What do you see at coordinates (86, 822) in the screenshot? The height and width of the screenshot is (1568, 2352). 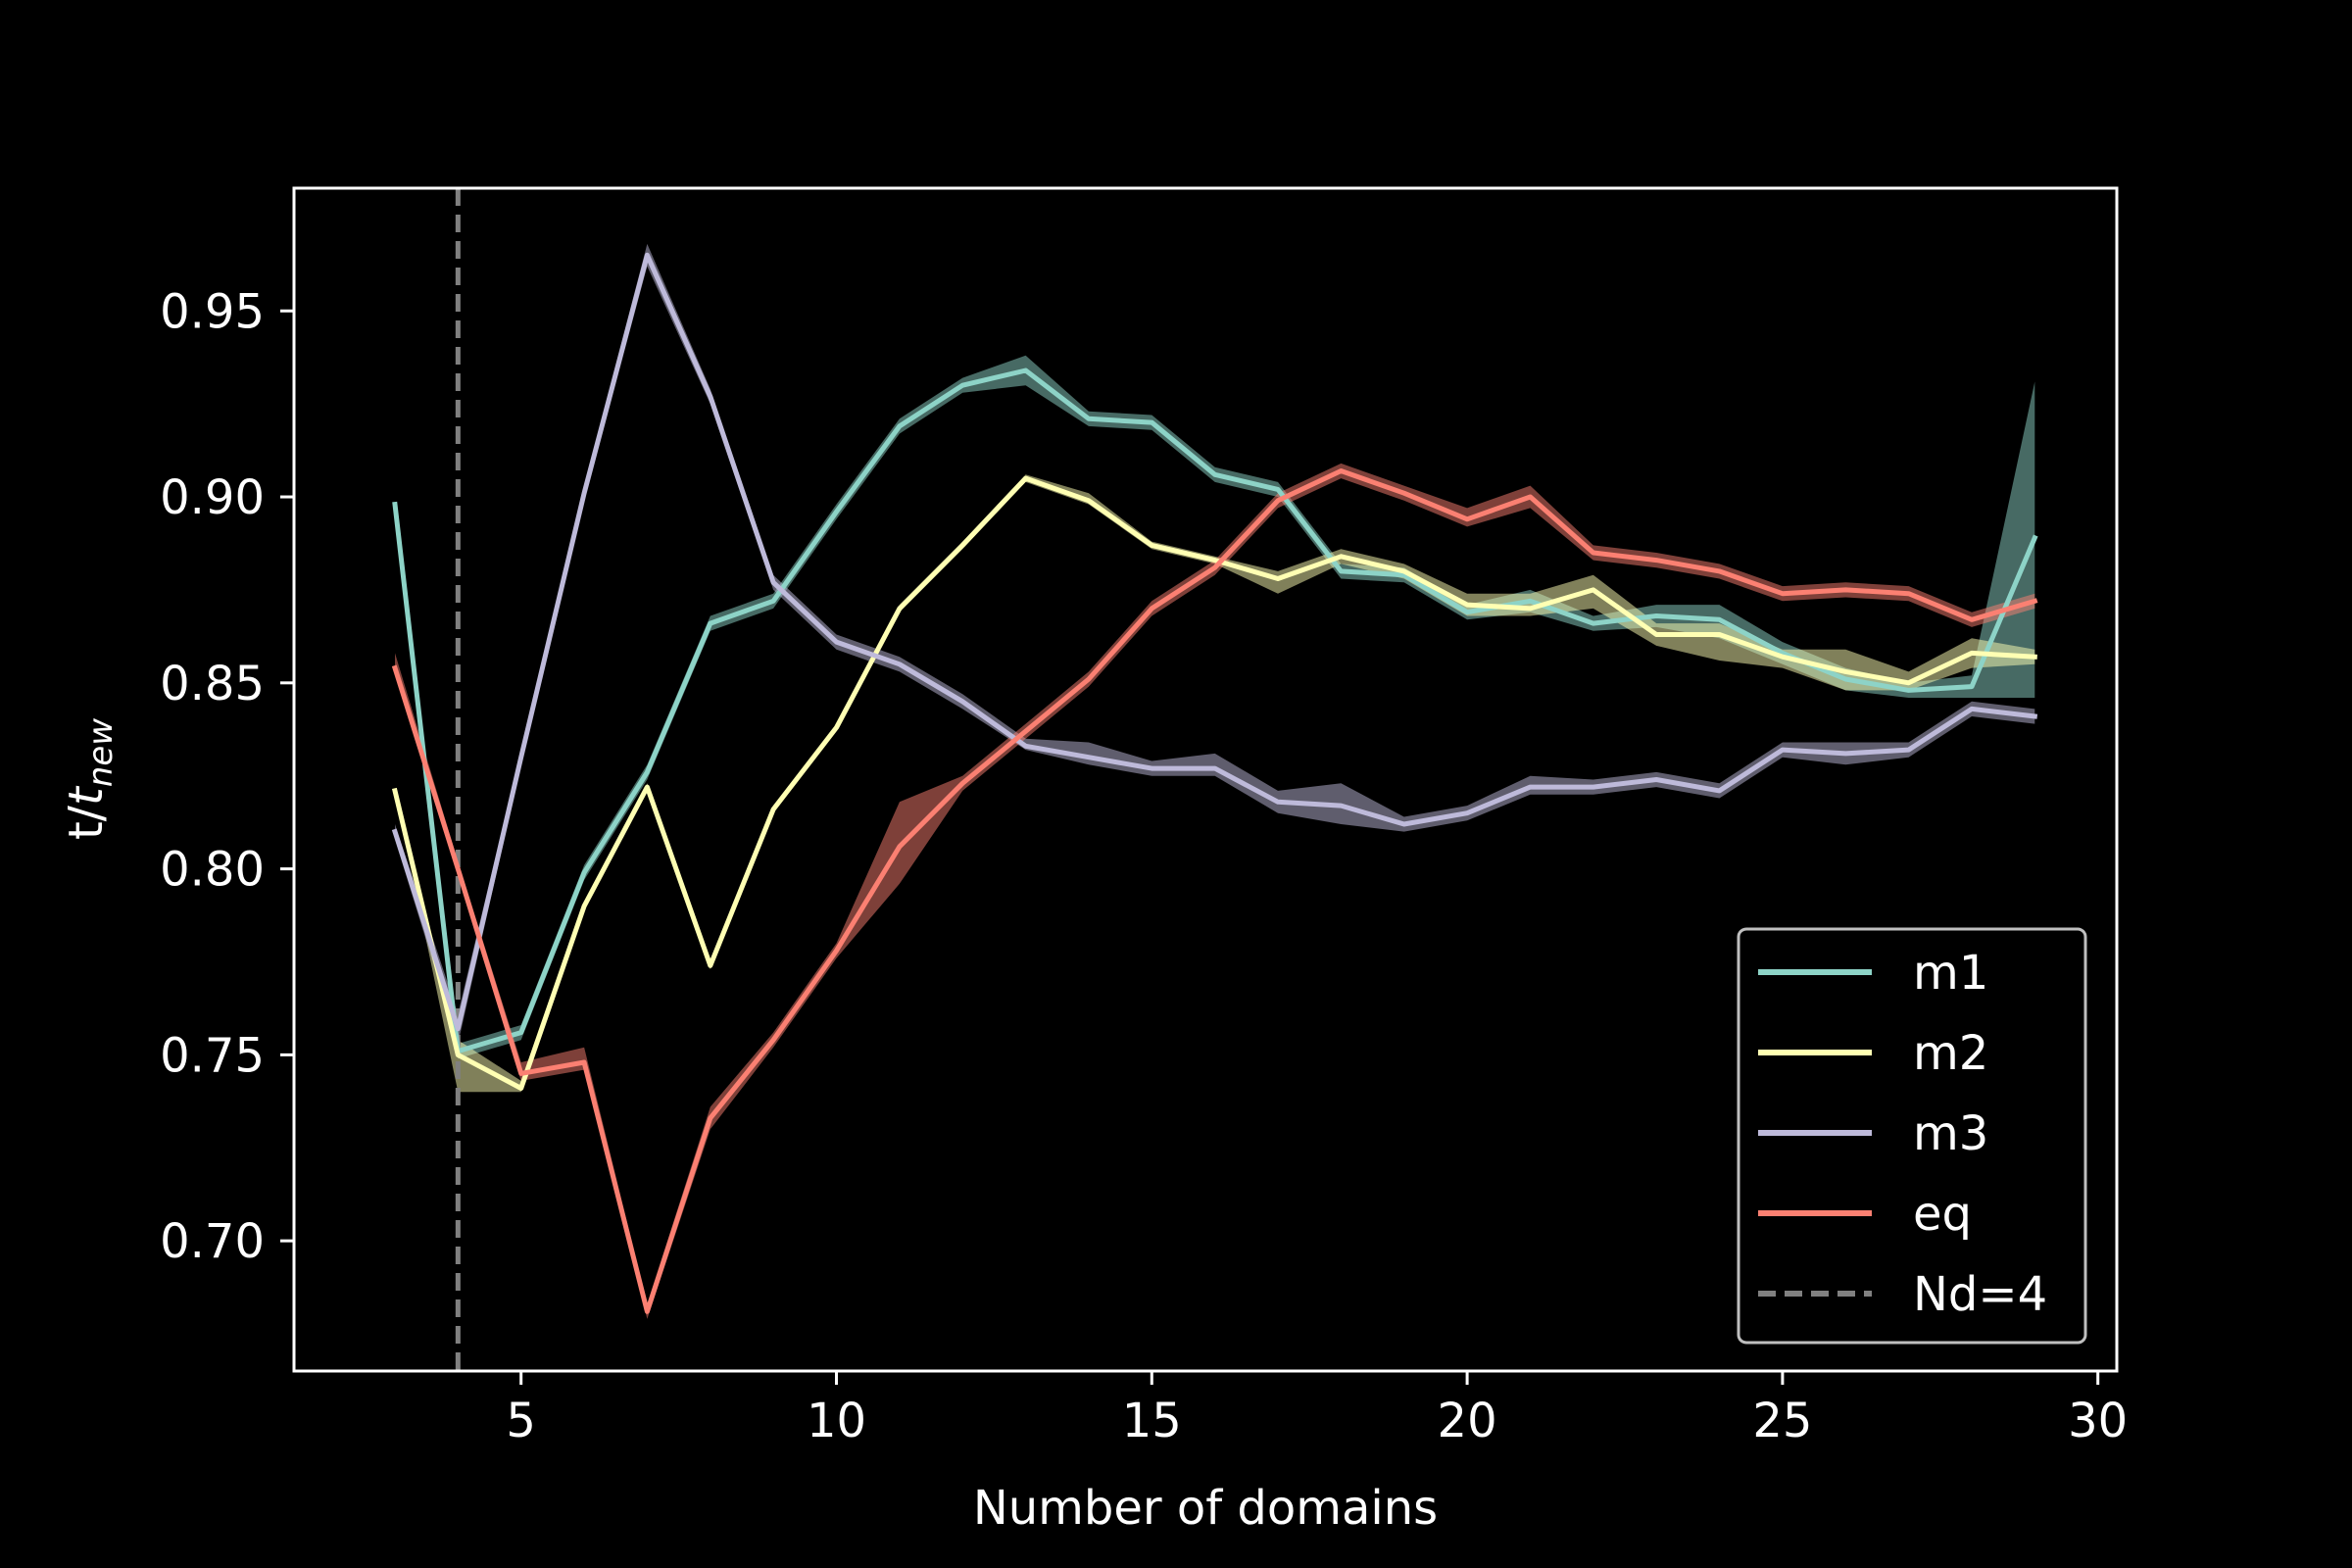 I see `y-axis-label-base: t/` at bounding box center [86, 822].